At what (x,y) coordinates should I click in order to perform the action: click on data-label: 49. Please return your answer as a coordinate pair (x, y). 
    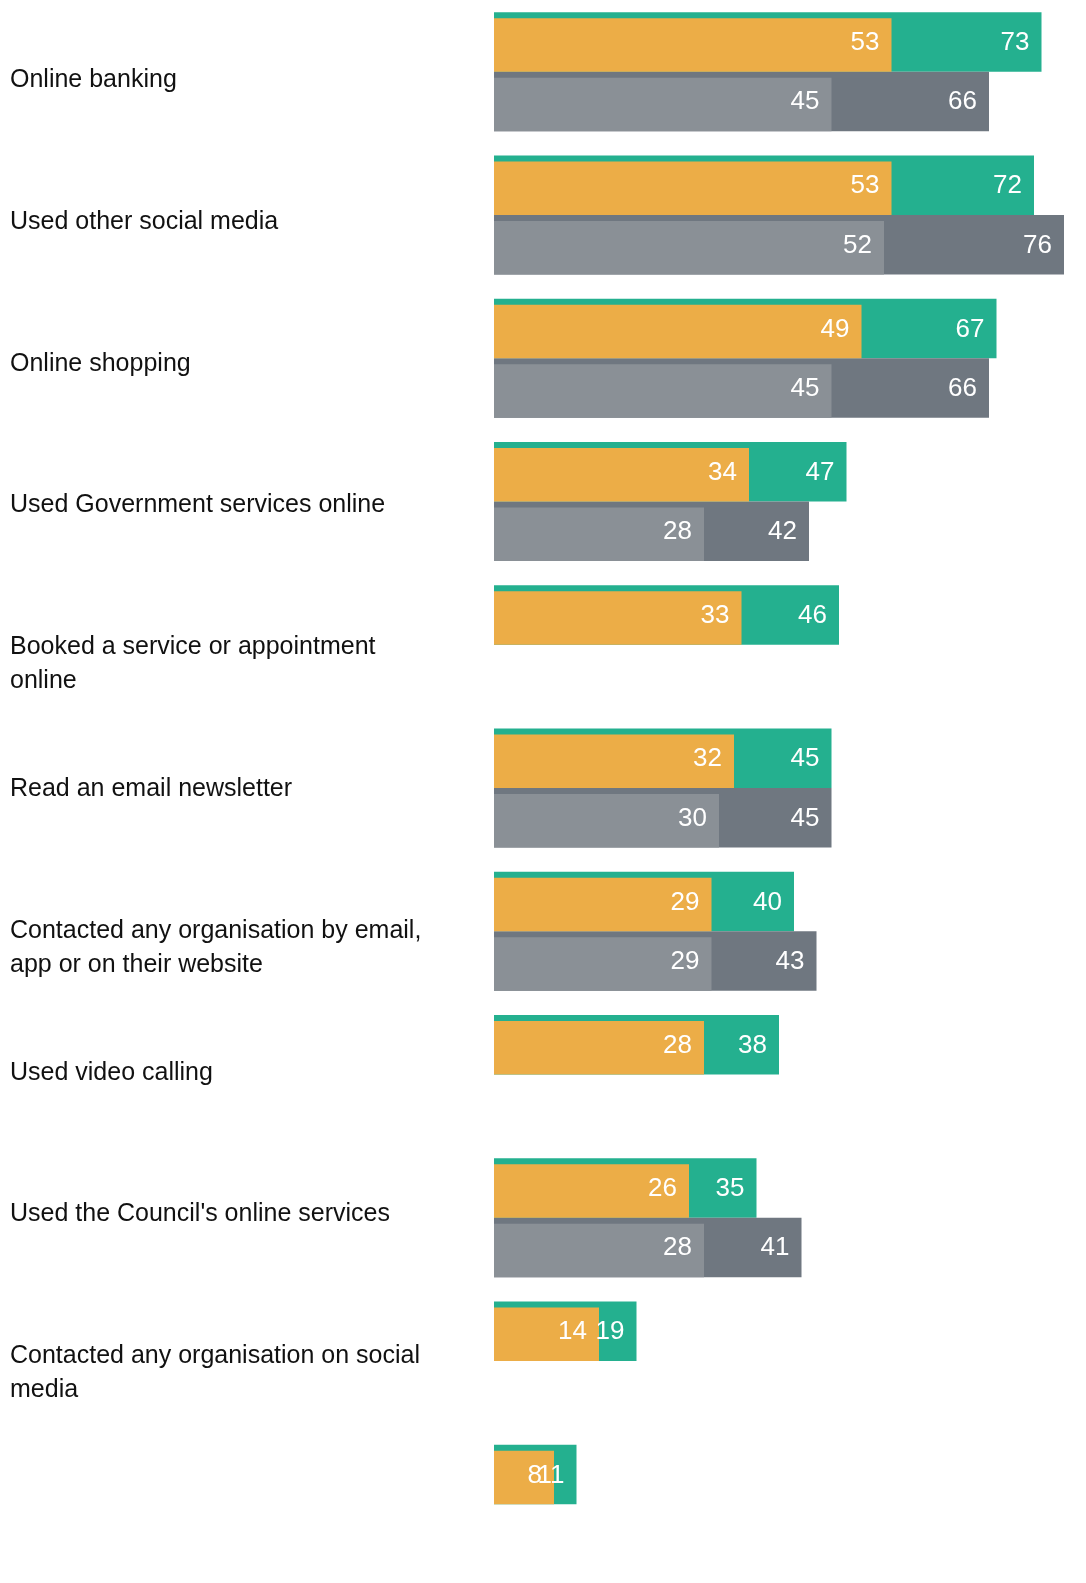
    Looking at the image, I should click on (835, 327).